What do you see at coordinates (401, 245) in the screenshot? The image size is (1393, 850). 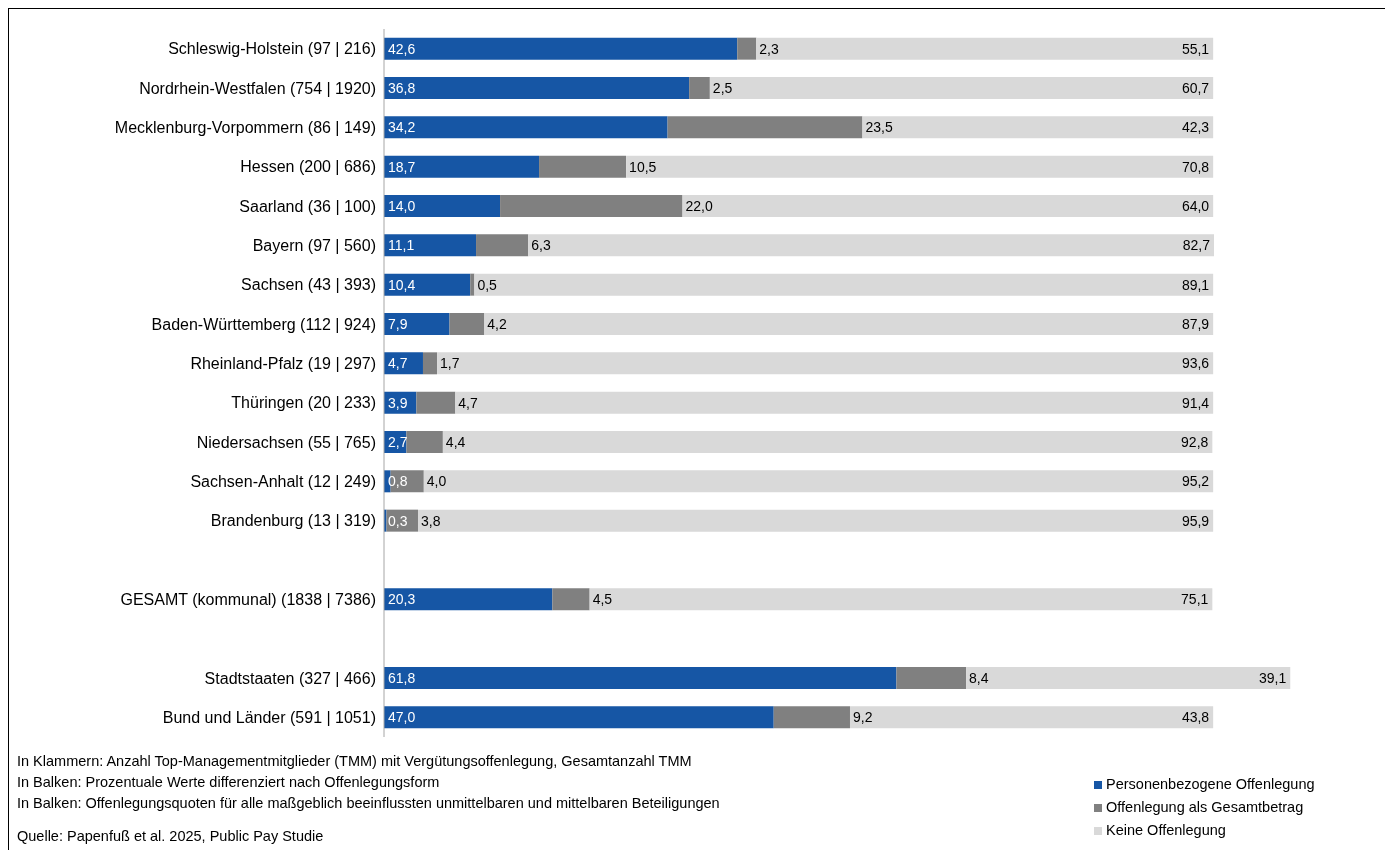 I see `data-label: 11,1` at bounding box center [401, 245].